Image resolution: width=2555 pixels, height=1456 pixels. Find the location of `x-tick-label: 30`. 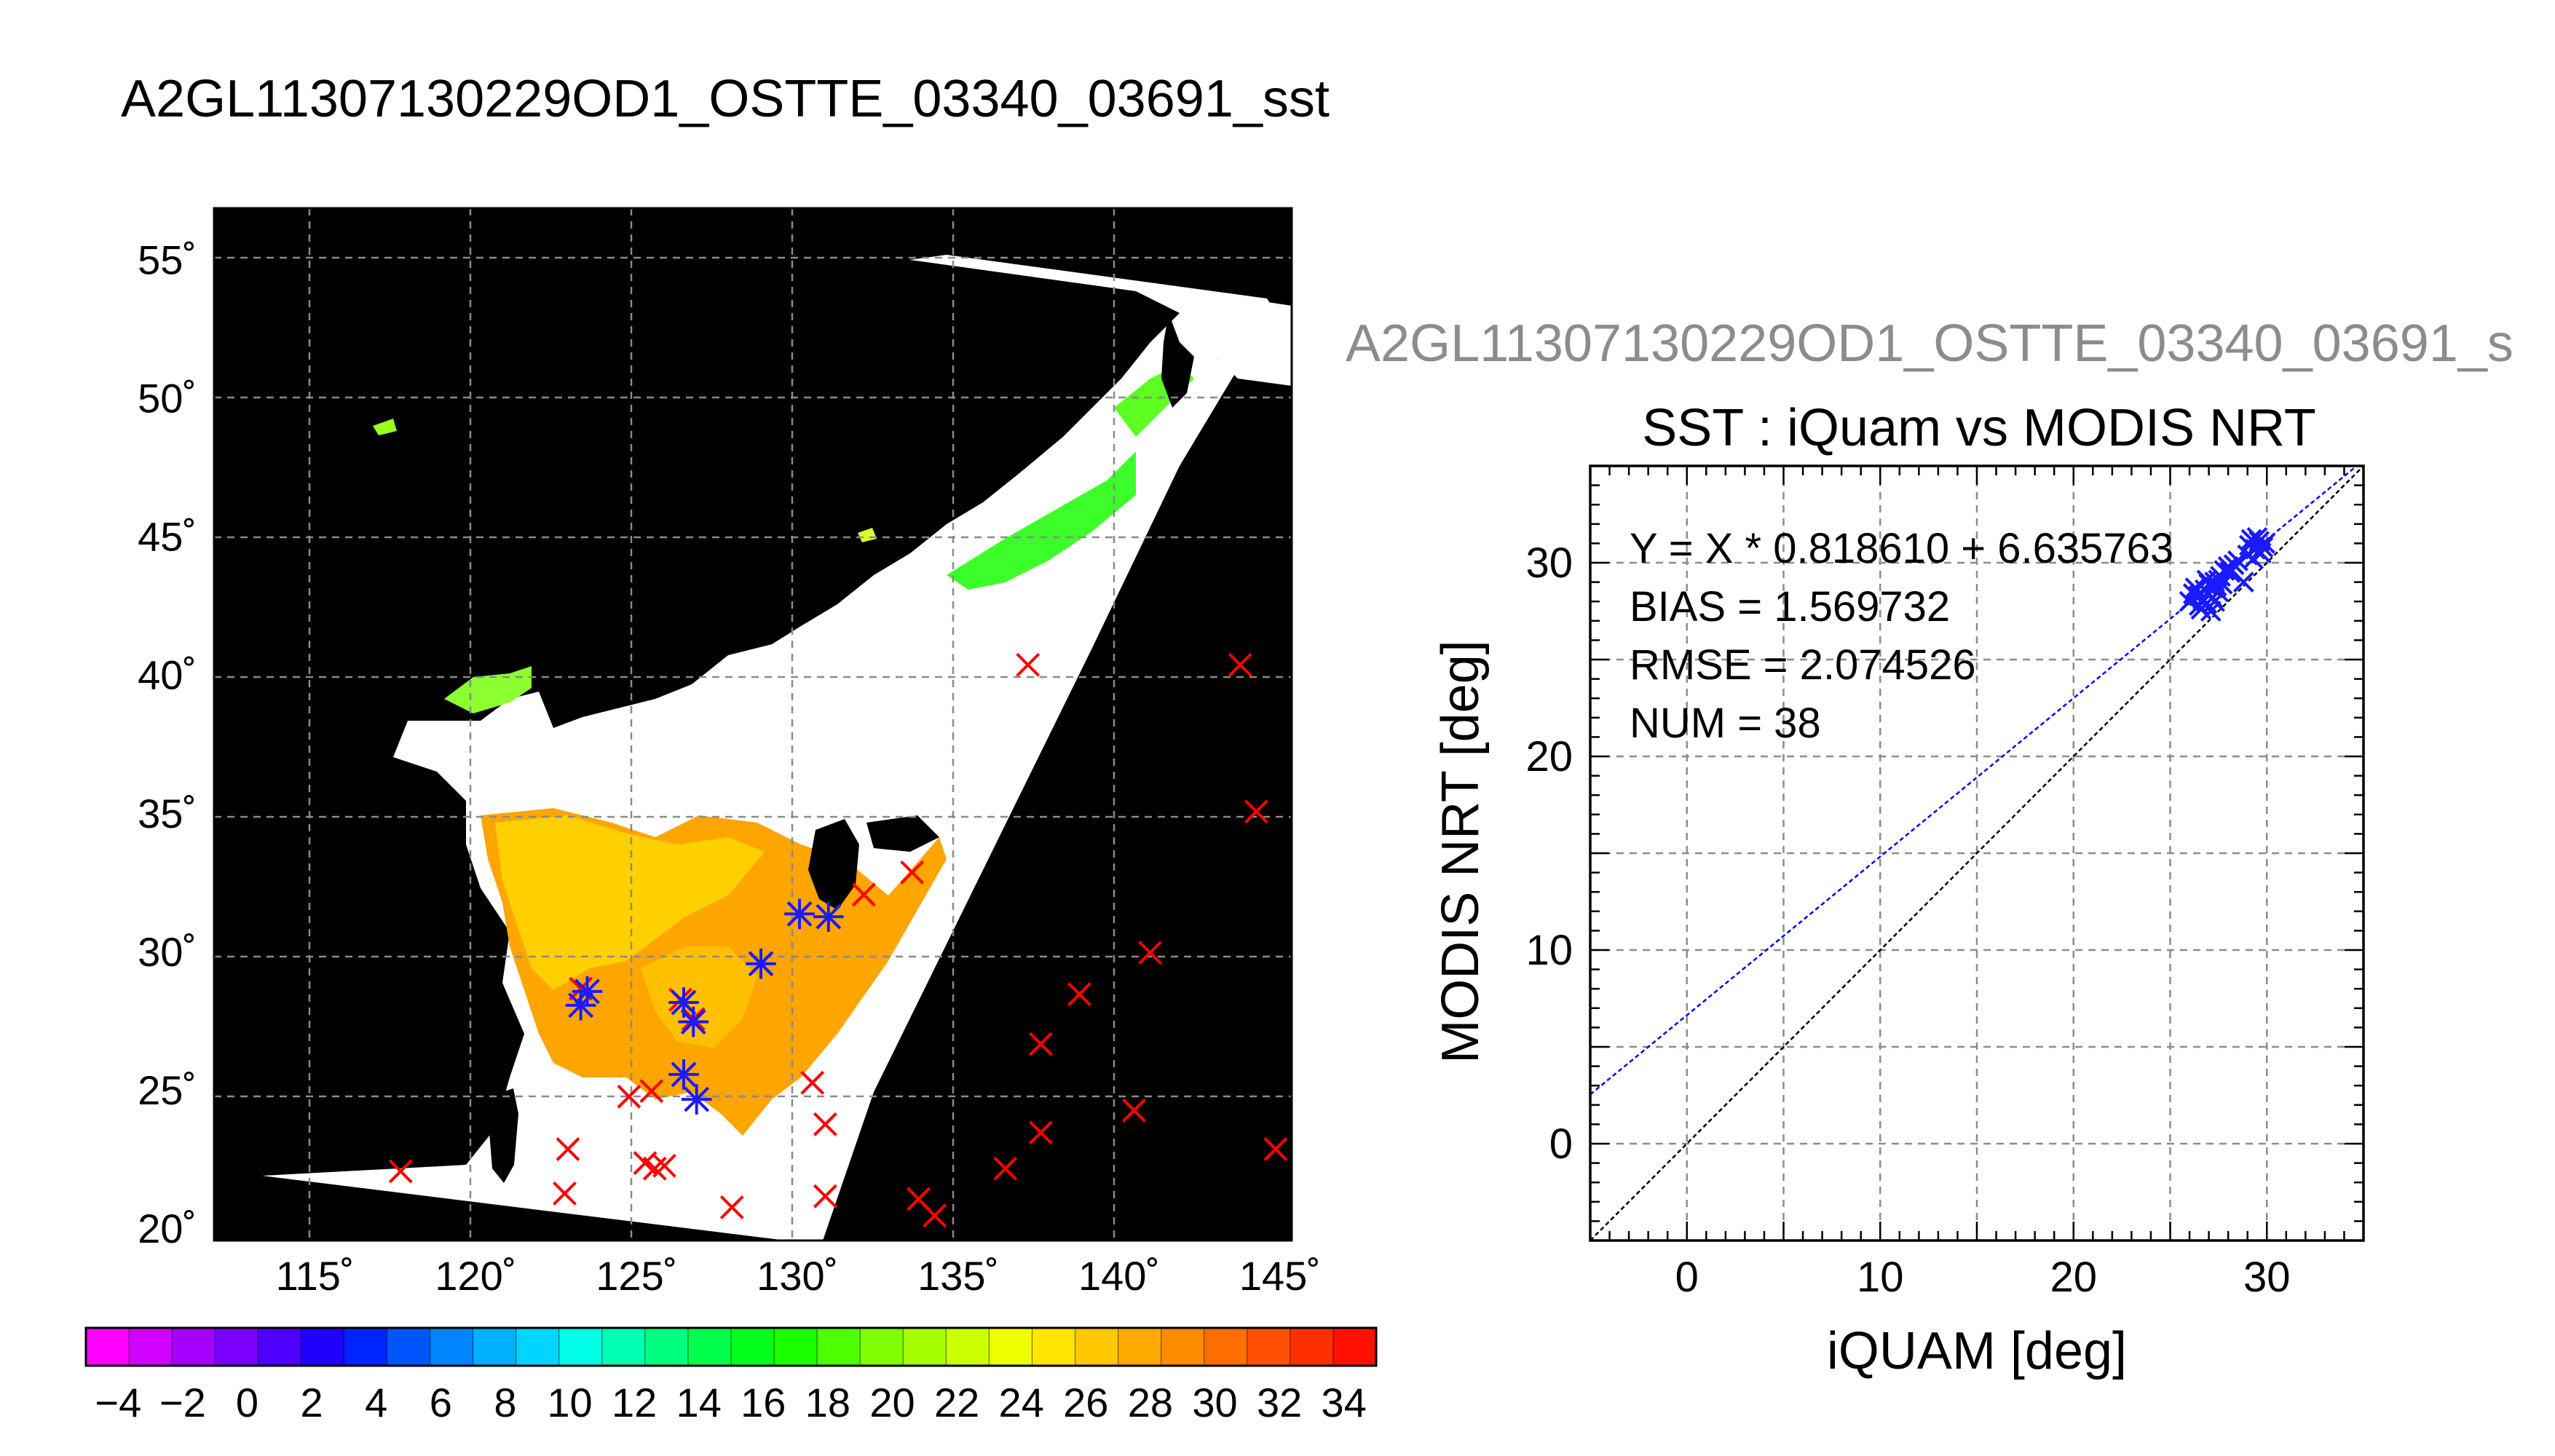

x-tick-label: 30 is located at coordinates (2267, 1277).